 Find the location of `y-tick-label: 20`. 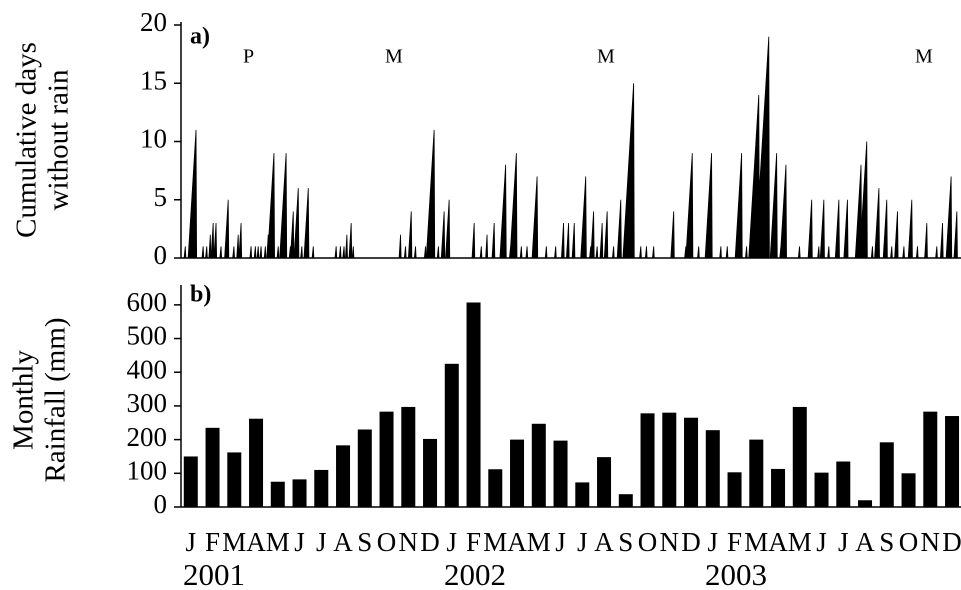

y-tick-label: 20 is located at coordinates (153, 22).